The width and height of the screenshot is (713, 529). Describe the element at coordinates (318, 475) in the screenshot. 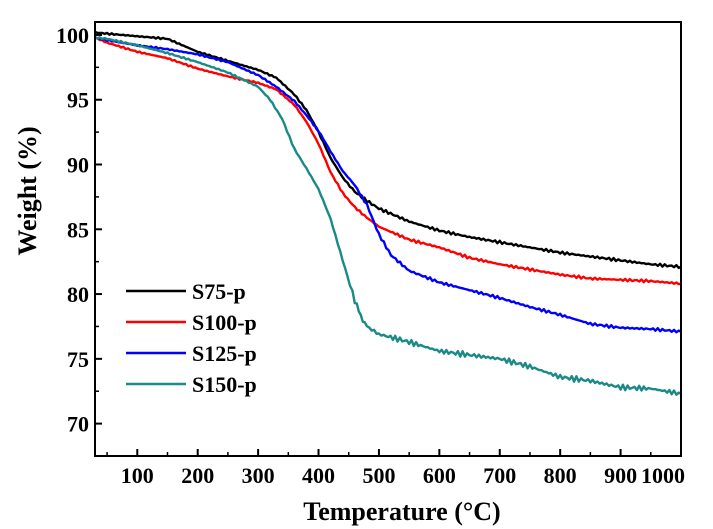

I see `x-tick-label: 400` at that location.